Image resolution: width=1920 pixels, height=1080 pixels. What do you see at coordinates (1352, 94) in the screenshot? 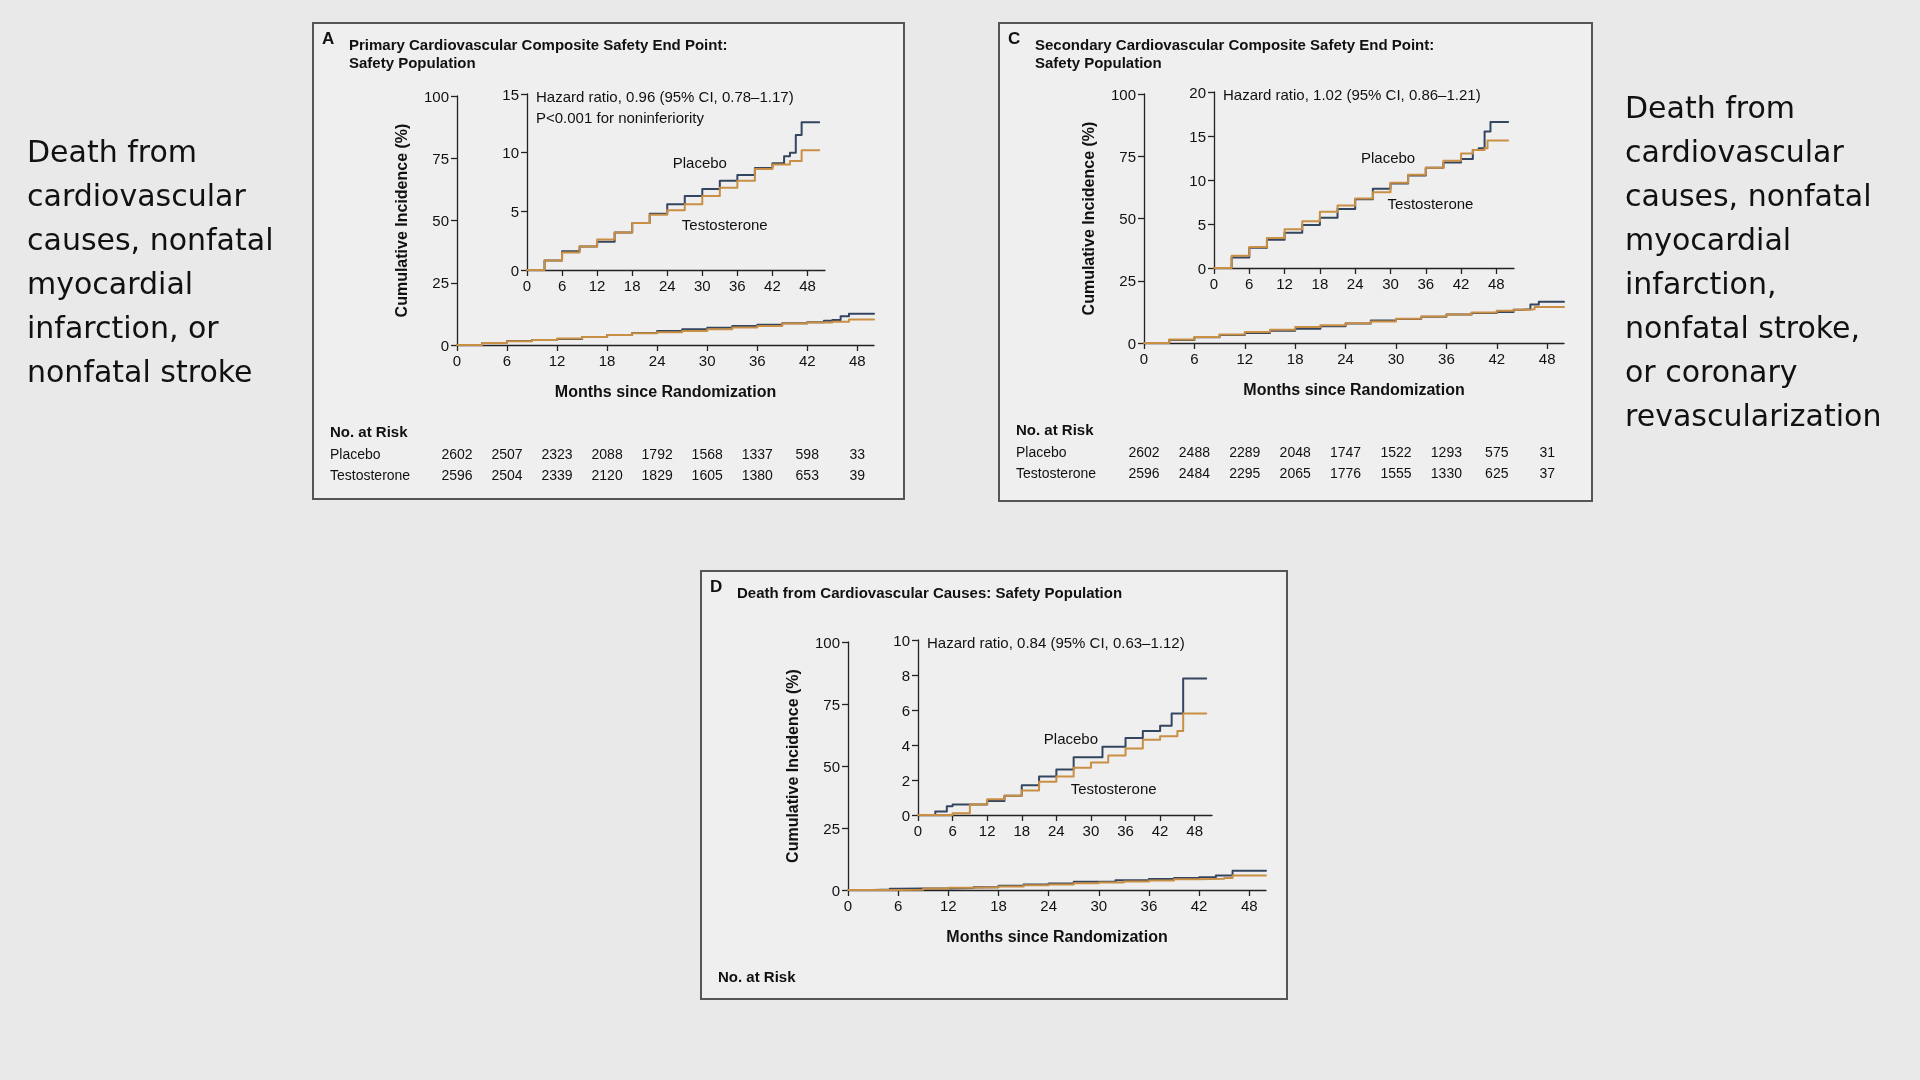
I see `annotation: Hazard ratio, 1.02 (95% CI, 0.86–1.21)` at bounding box center [1352, 94].